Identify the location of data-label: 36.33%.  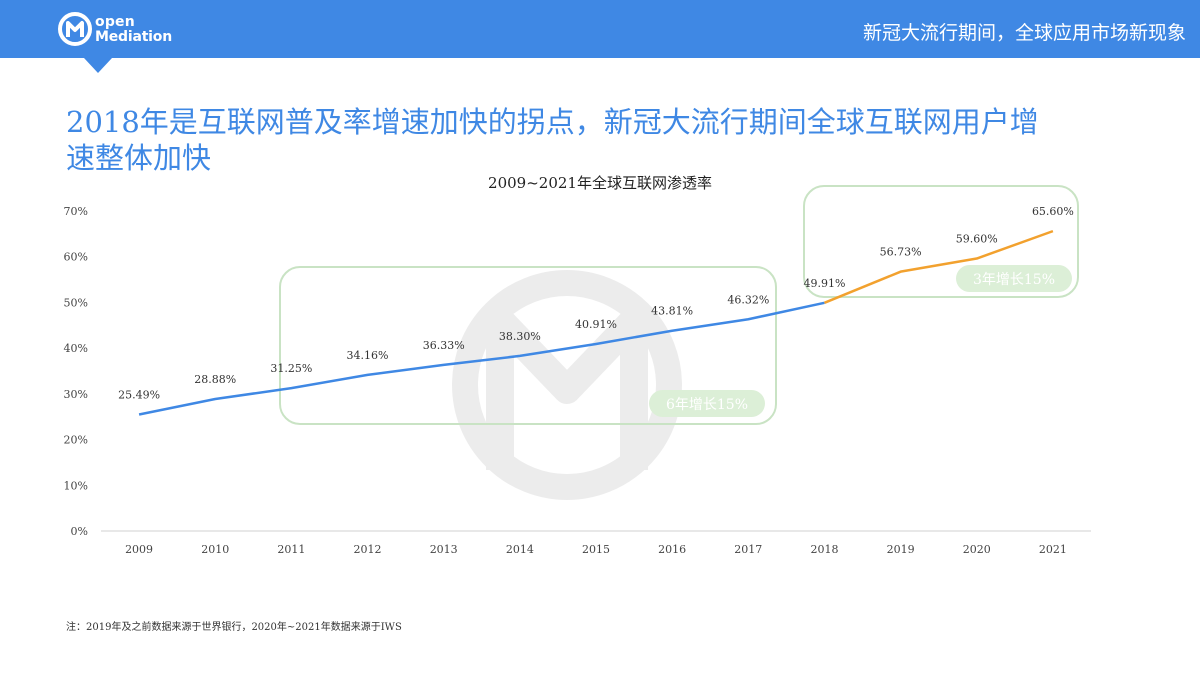
(444, 345).